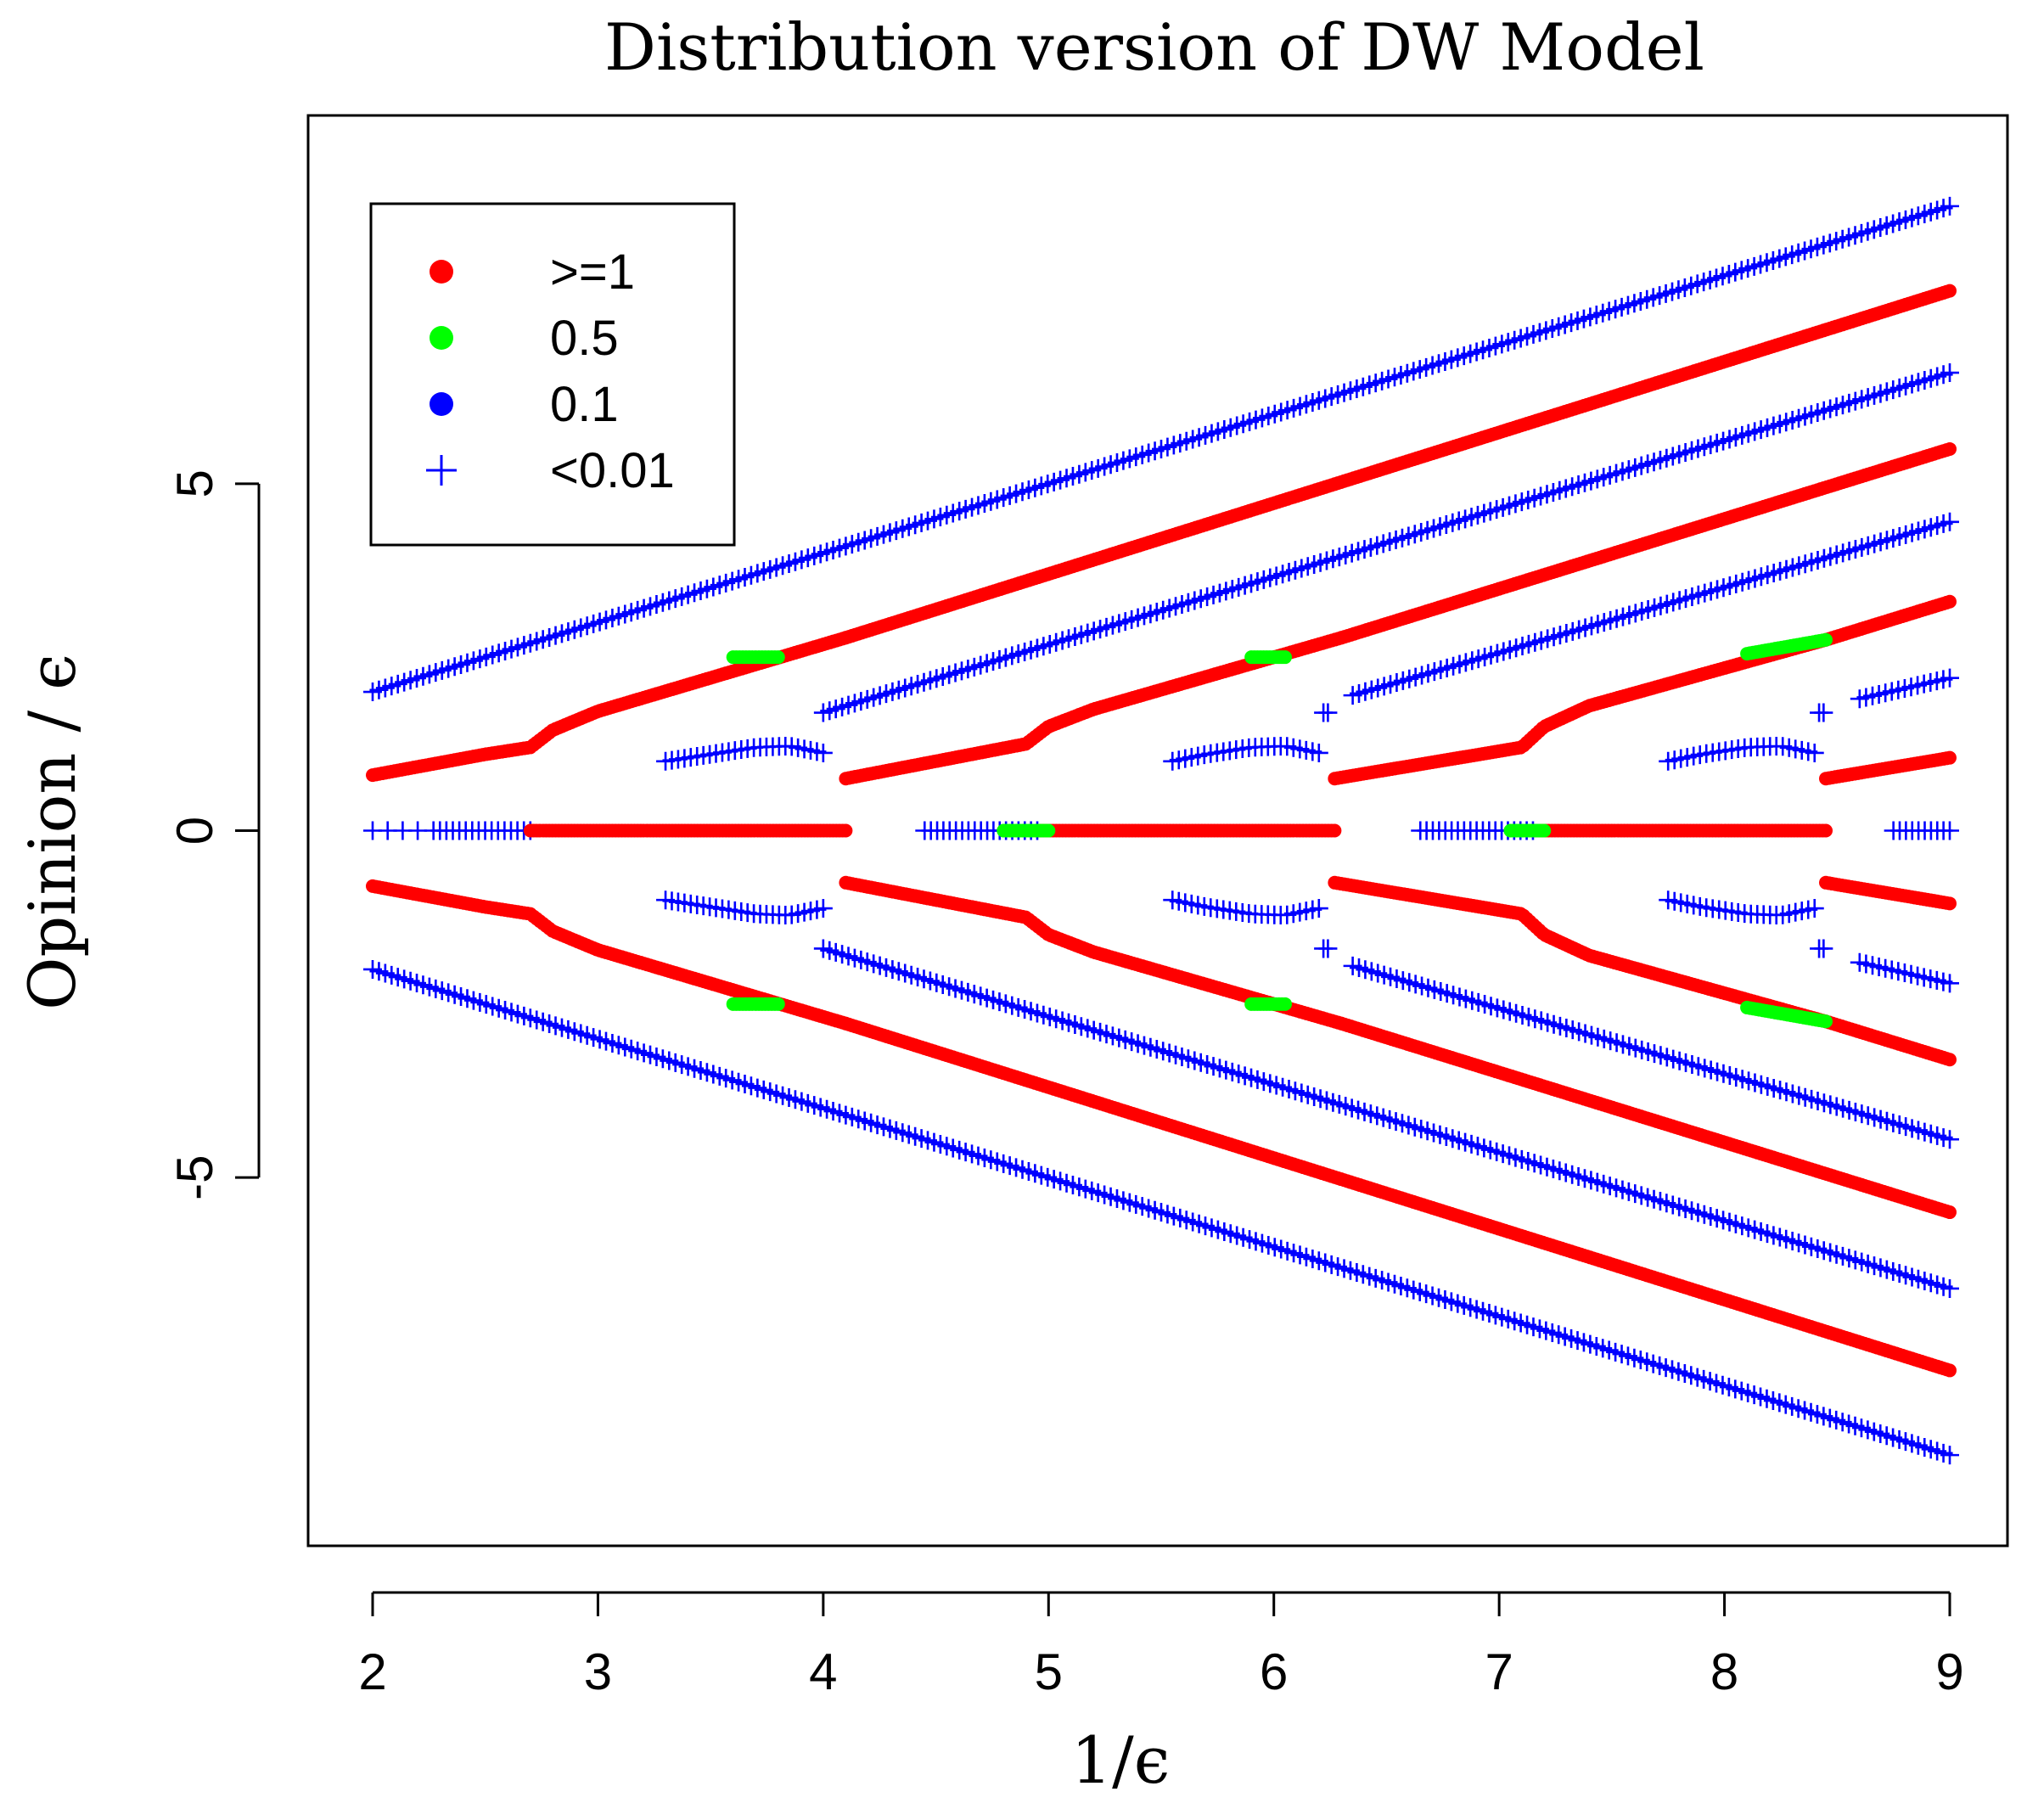 This screenshot has width=2027, height=1820. I want to click on y-axis-title: Opinion / ϵ, so click(52, 832).